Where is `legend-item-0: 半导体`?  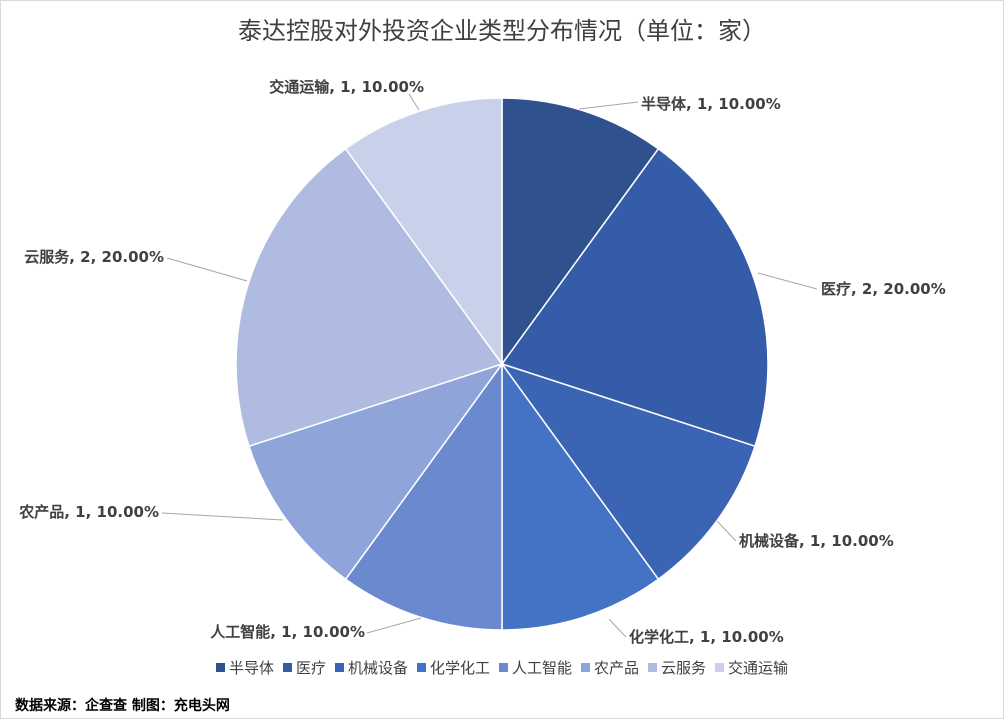
legend-item-0: 半导体 is located at coordinates (244, 667).